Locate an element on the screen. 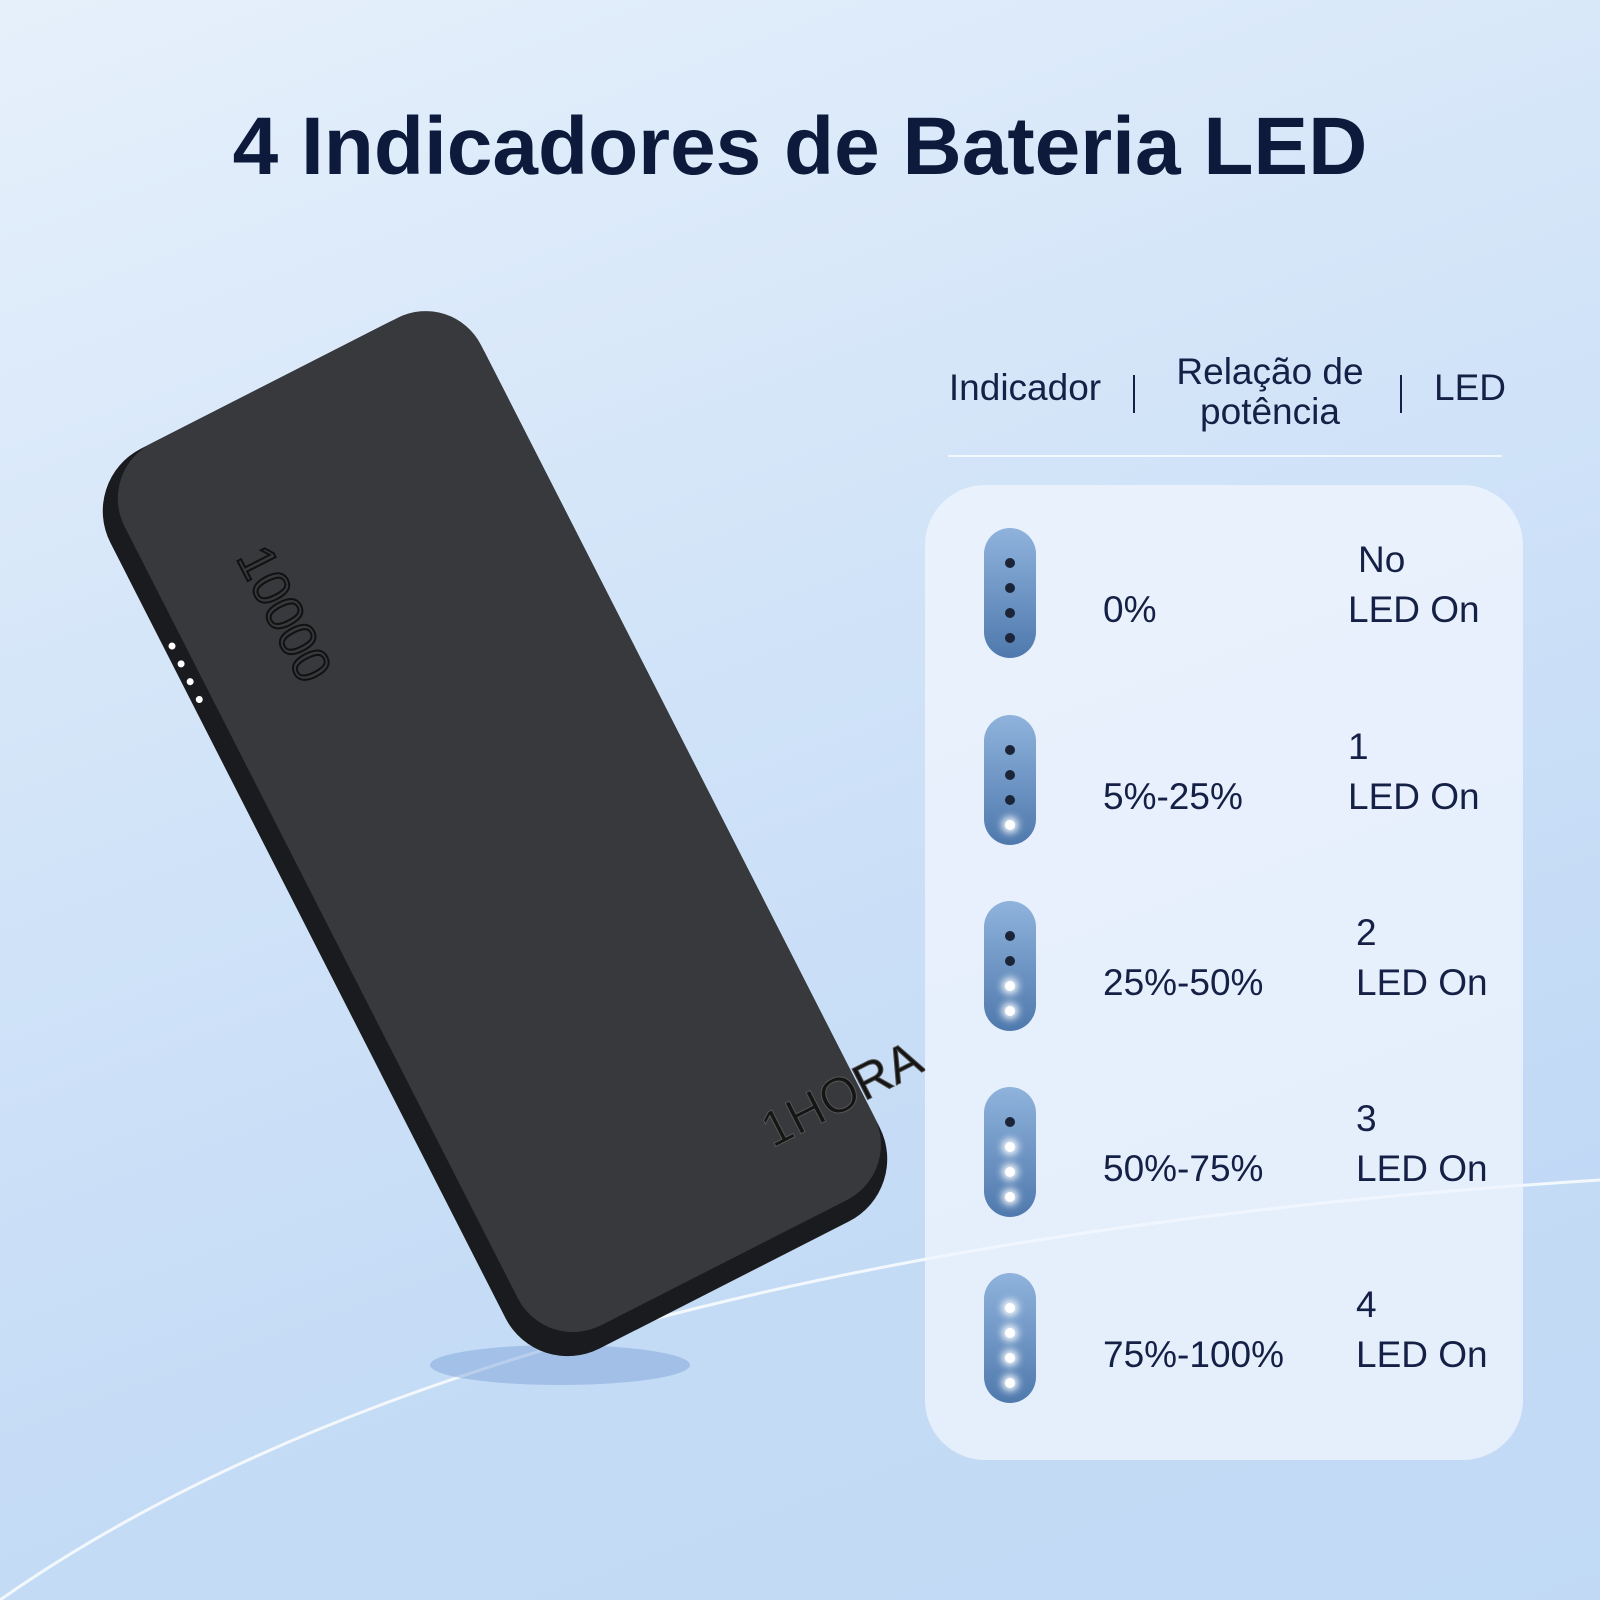 Image resolution: width=1600 pixels, height=1600 pixels. led-status-line: 3 is located at coordinates (1366, 1118).